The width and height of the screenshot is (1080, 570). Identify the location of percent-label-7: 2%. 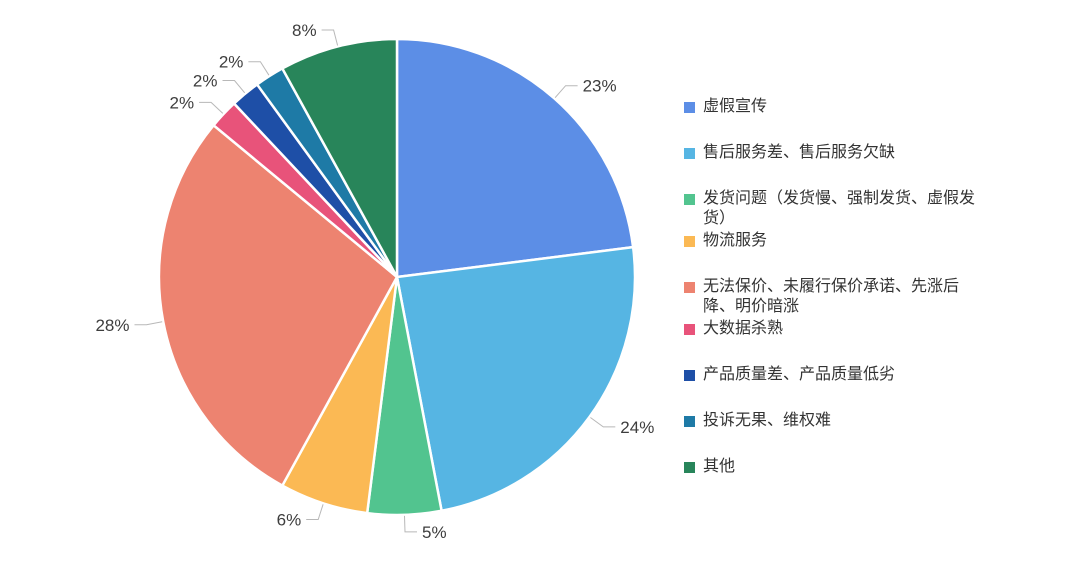
(231, 62).